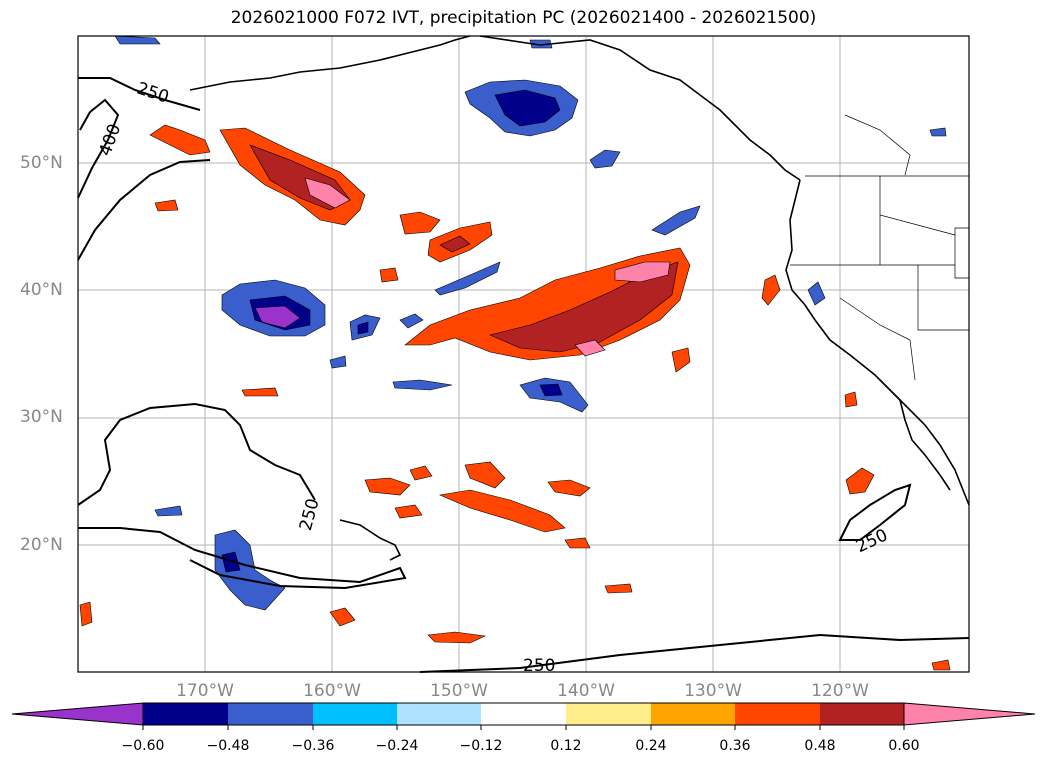 The width and height of the screenshot is (1047, 765). What do you see at coordinates (586, 691) in the screenshot?
I see `lon-label-140w: 140°W` at bounding box center [586, 691].